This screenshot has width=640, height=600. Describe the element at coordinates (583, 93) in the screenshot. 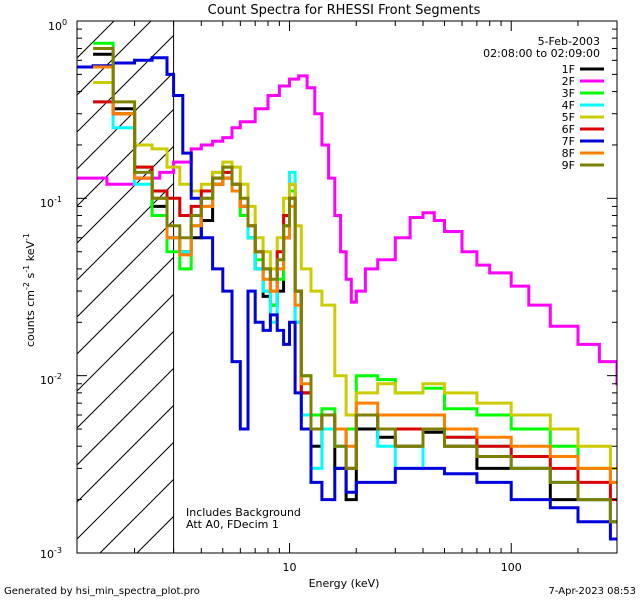

I see `legend-item-3F: 3F` at that location.